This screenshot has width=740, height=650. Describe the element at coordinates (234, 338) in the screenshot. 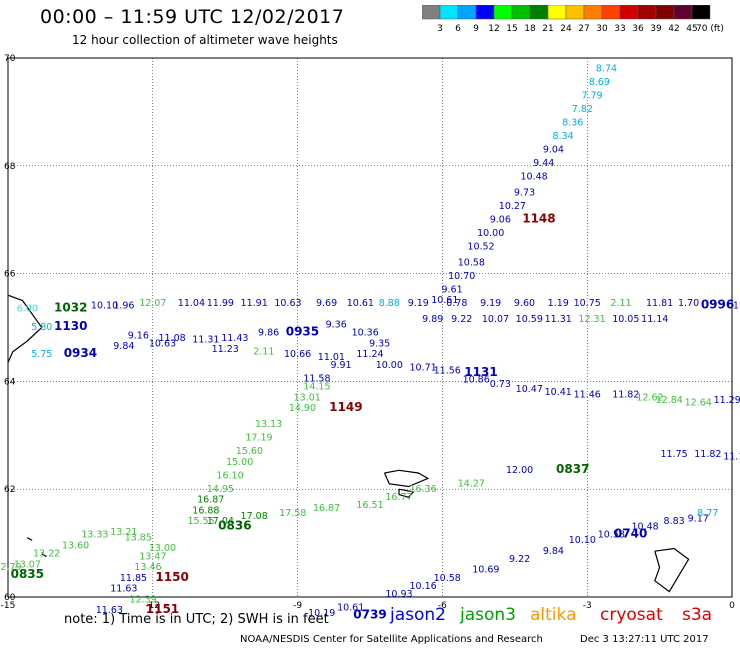

I see `wave-height-label: 11.43` at that location.